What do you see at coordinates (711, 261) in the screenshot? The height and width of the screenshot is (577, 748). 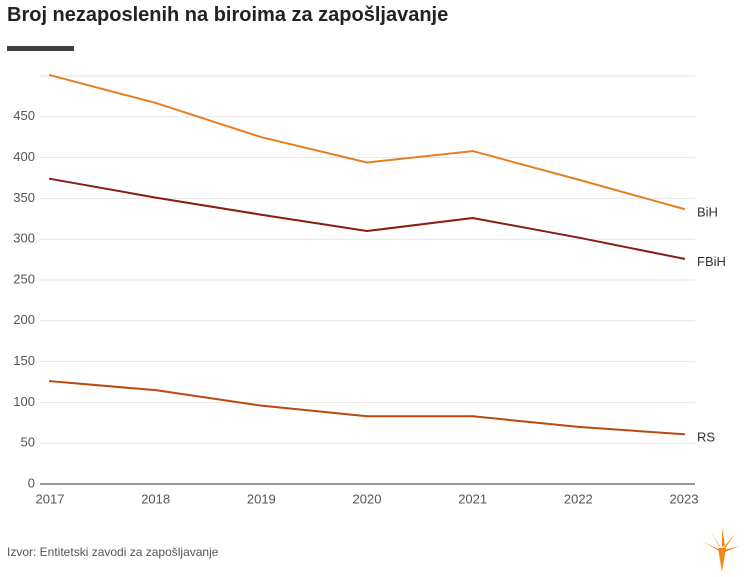 I see `series-label-fbih: FBiH` at bounding box center [711, 261].